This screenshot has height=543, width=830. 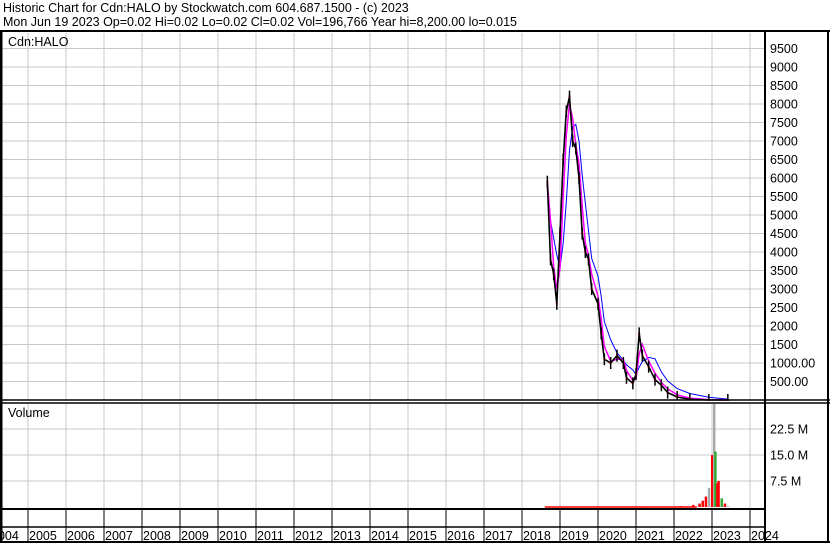 What do you see at coordinates (423, 536) in the screenshot?
I see `year-label: 2015` at bounding box center [423, 536].